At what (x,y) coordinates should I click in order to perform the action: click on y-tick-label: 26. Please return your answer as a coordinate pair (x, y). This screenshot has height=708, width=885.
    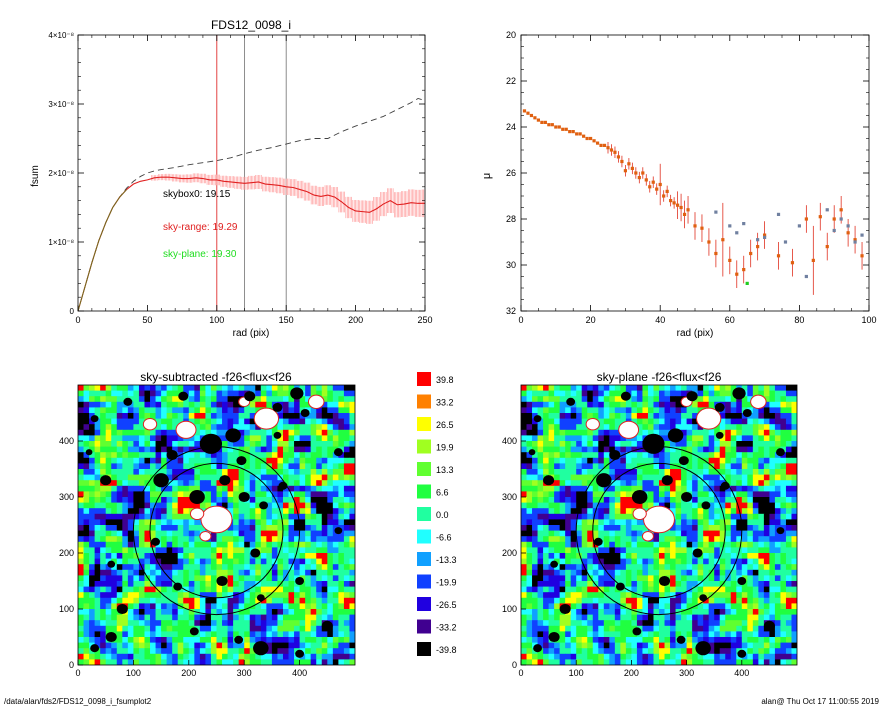
    Looking at the image, I should click on (511, 173).